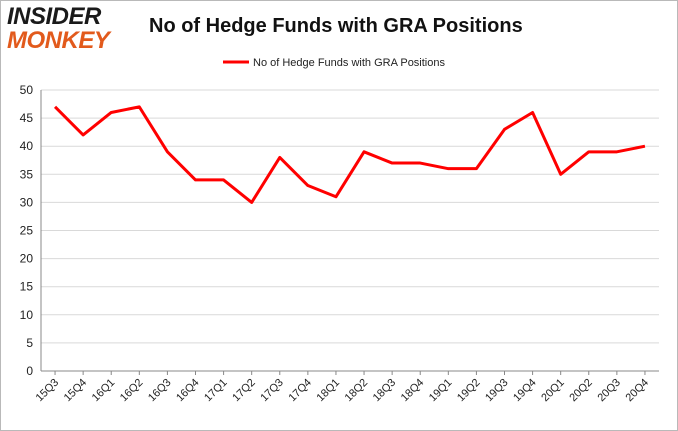 This screenshot has height=431, width=678. I want to click on x-tick-label: 20Q2, so click(581, 391).